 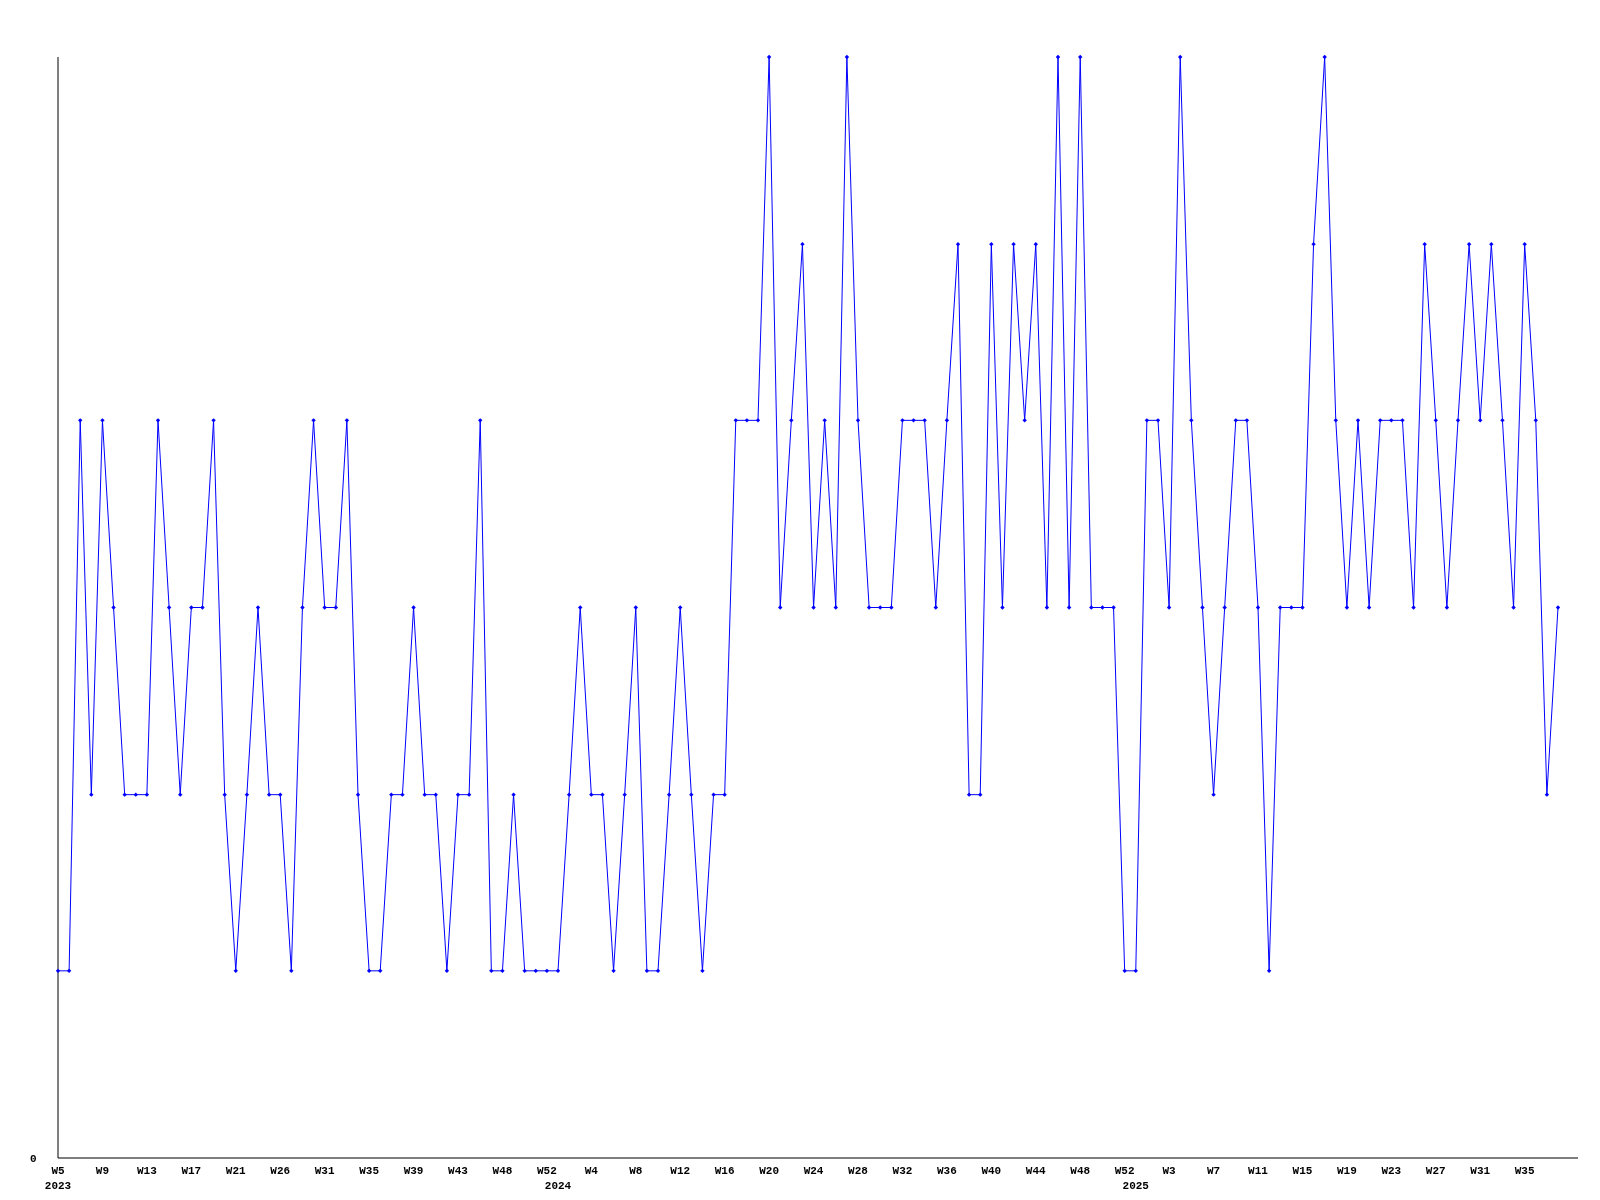 What do you see at coordinates (991, 1171) in the screenshot?
I see `x-tick-label: W40` at bounding box center [991, 1171].